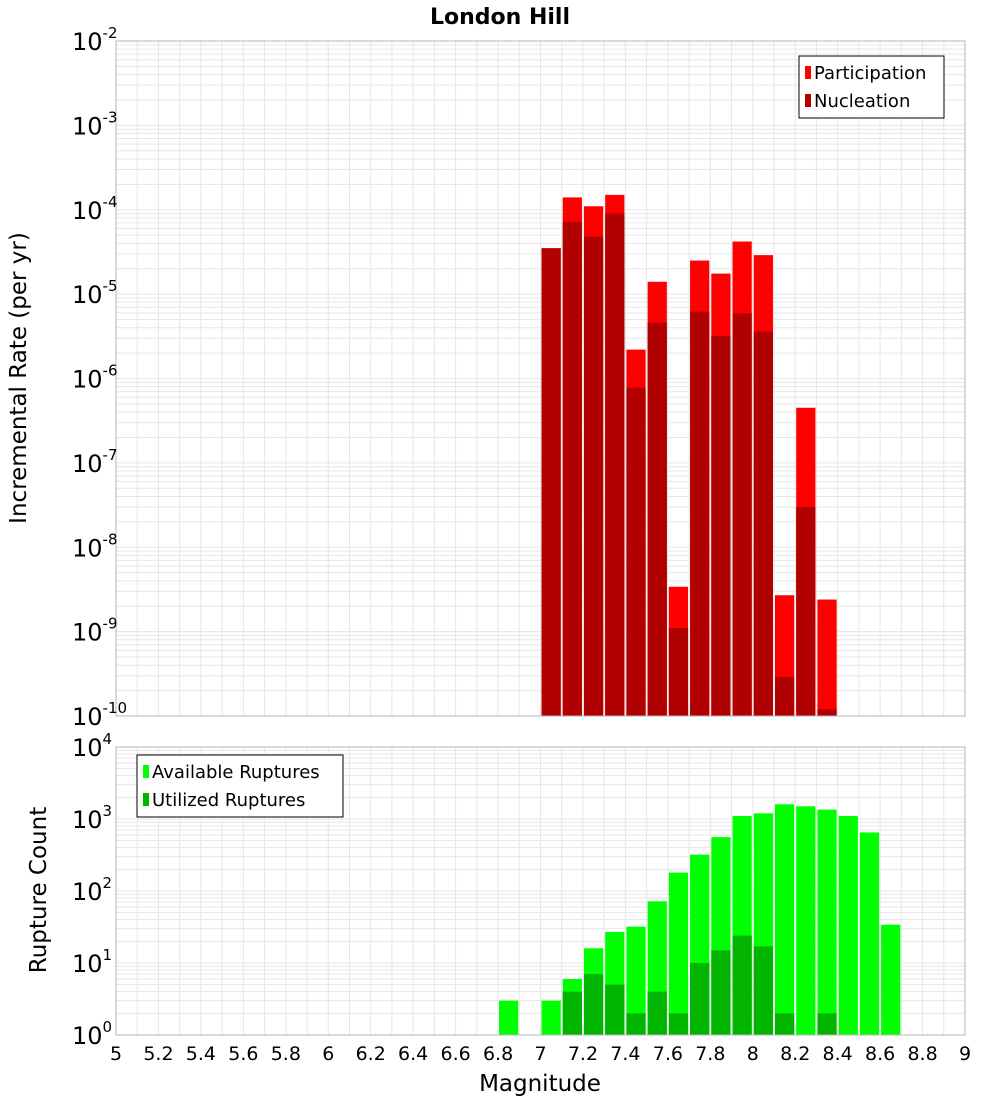  I want to click on x-tick-label: 7, so click(540, 1054).